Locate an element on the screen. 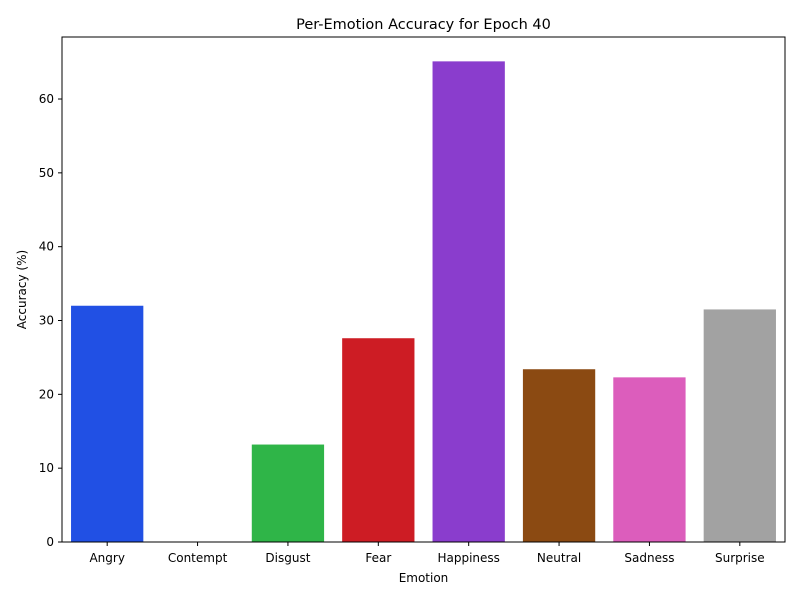 Image resolution: width=800 pixels, height=600 pixels. y-tick-label: 20 is located at coordinates (46, 394).